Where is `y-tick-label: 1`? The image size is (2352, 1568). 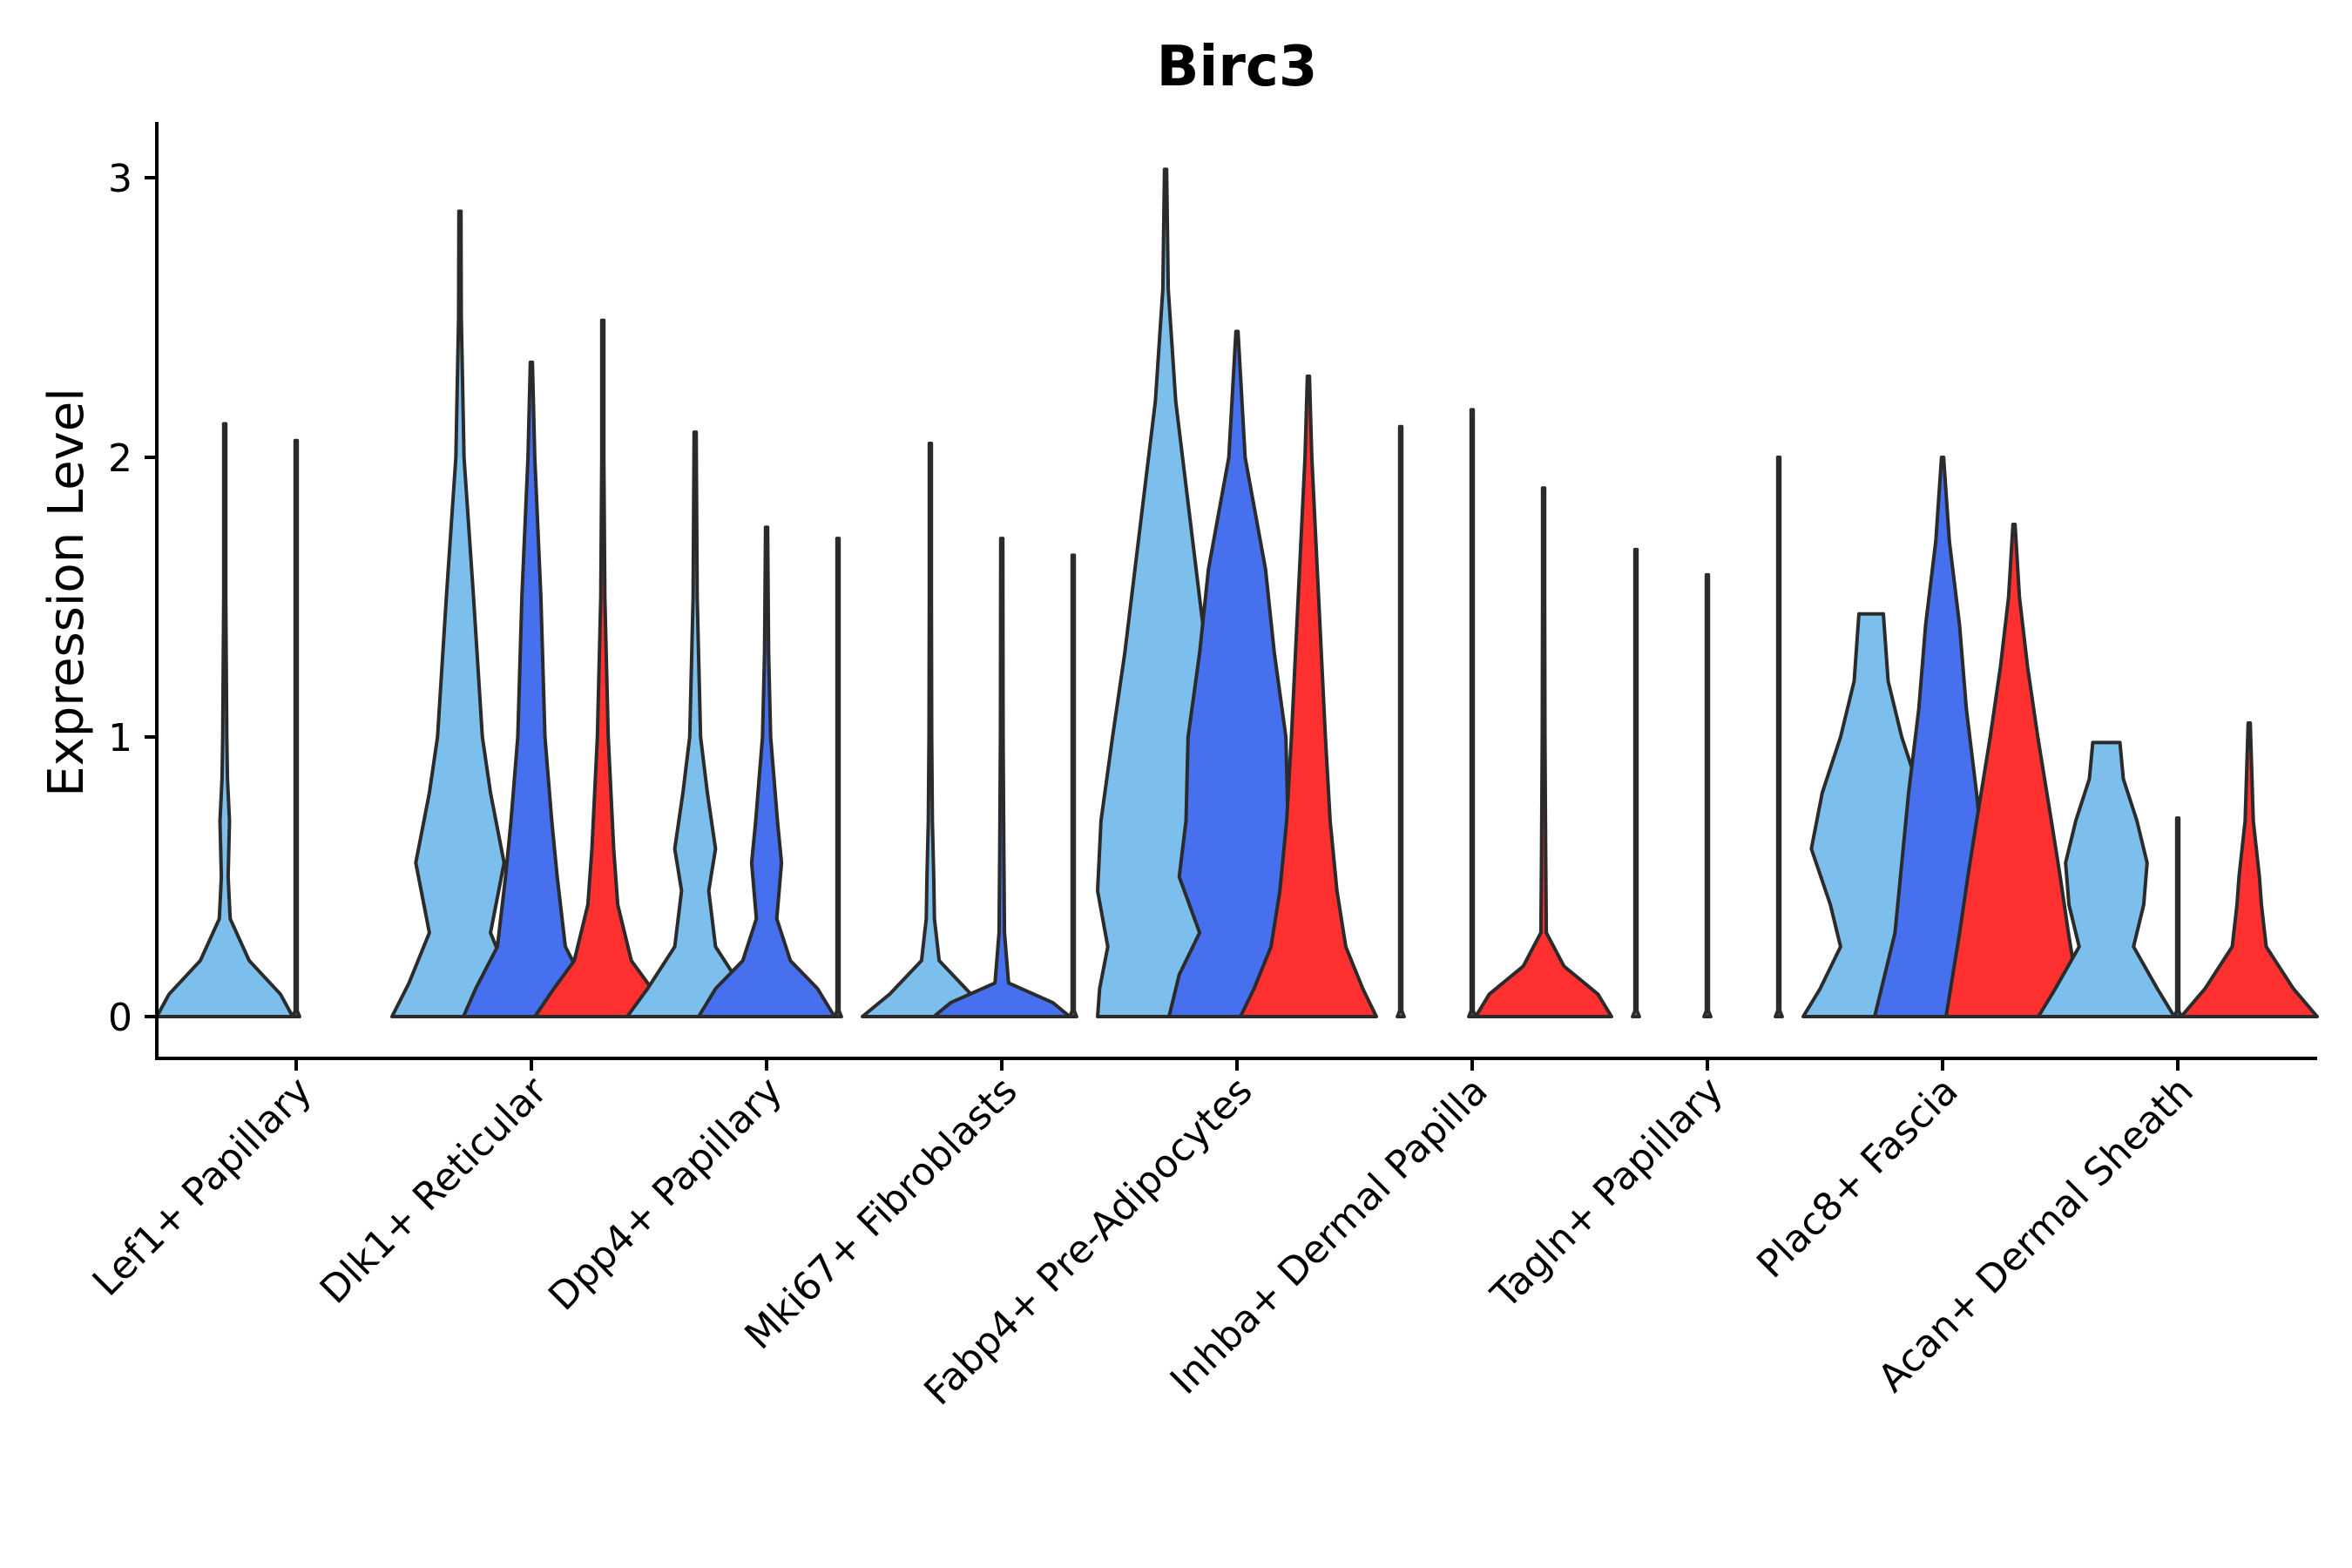
y-tick-label: 1 is located at coordinates (120, 738).